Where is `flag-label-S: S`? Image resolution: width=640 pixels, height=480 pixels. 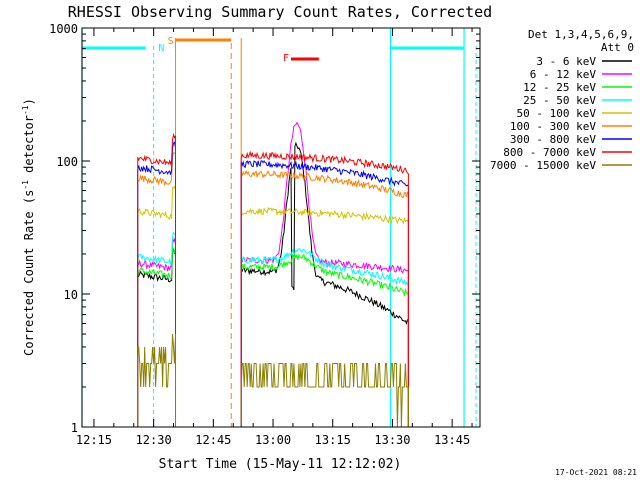
flag-label-S: S is located at coordinates (171, 41).